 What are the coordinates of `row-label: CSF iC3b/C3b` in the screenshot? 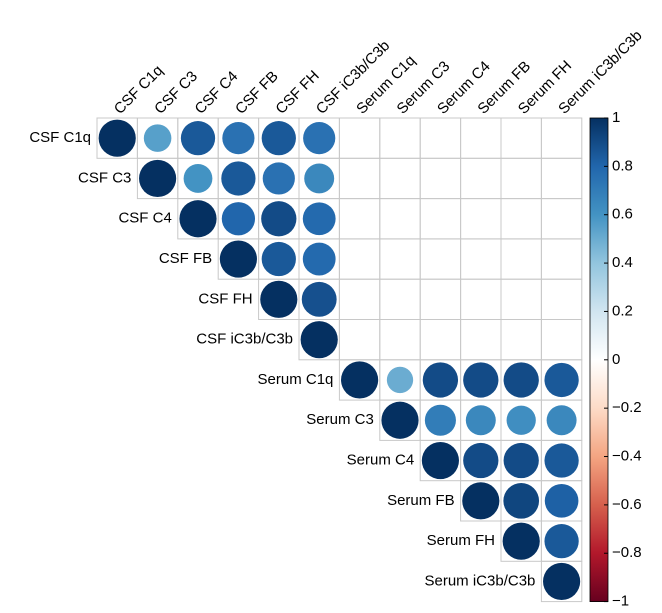 It's located at (244, 339).